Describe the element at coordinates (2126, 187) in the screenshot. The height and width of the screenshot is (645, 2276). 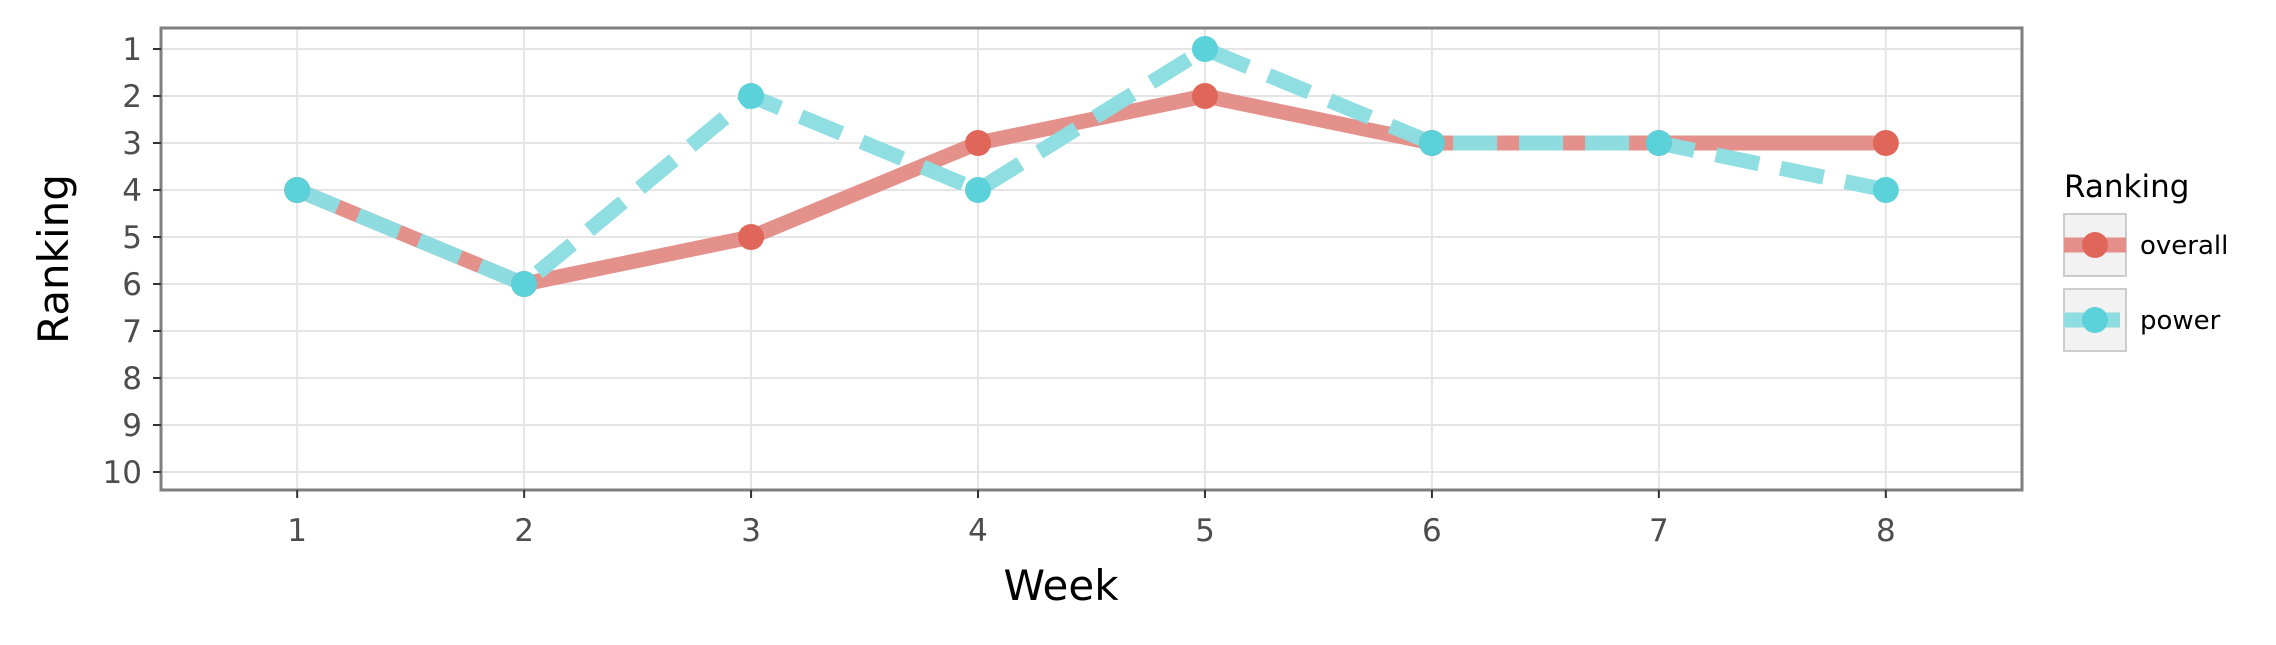
I see `legend-title: Ranking` at that location.